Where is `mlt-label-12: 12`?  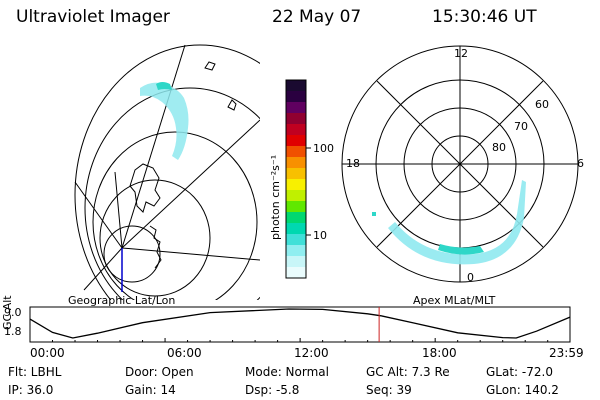
mlt-label-12: 12 is located at coordinates (461, 53).